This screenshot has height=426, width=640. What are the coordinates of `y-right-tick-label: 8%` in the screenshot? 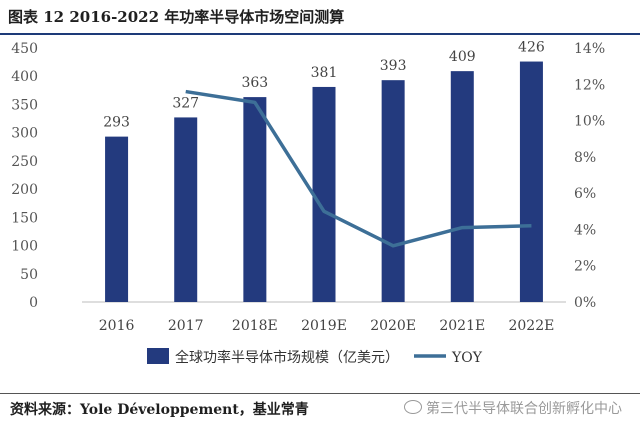 It's located at (585, 158).